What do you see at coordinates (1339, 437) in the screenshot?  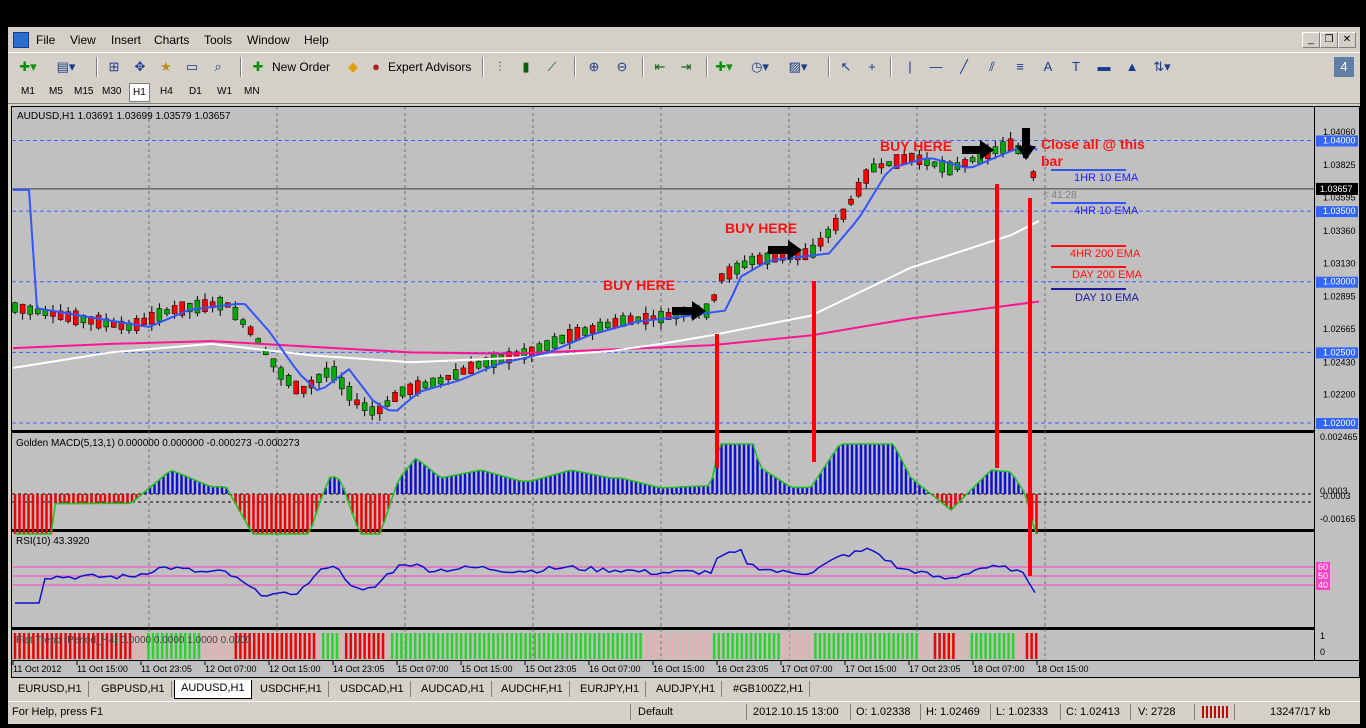 I see `macd-scale-label: 0.002465` at bounding box center [1339, 437].